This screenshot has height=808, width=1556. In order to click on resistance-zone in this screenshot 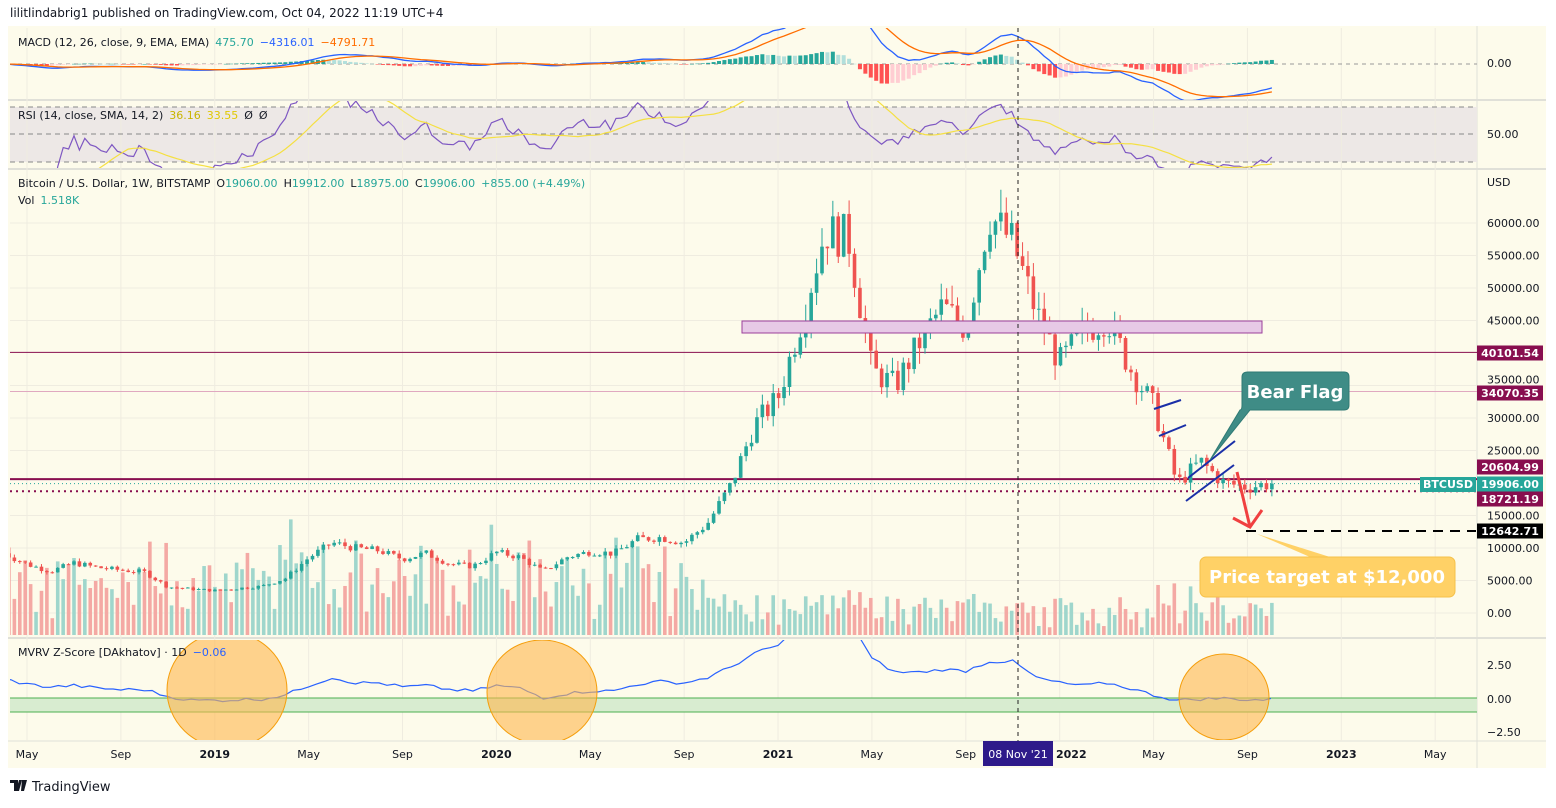, I will do `click(1002, 327)`.